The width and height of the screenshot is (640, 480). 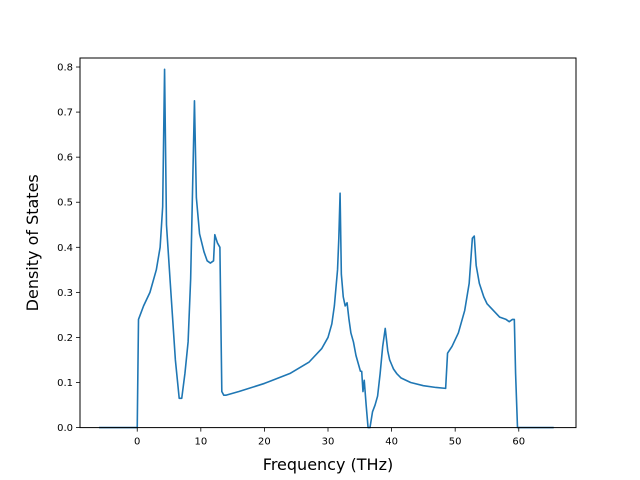 What do you see at coordinates (200, 442) in the screenshot?
I see `x-tick-label: 10` at bounding box center [200, 442].